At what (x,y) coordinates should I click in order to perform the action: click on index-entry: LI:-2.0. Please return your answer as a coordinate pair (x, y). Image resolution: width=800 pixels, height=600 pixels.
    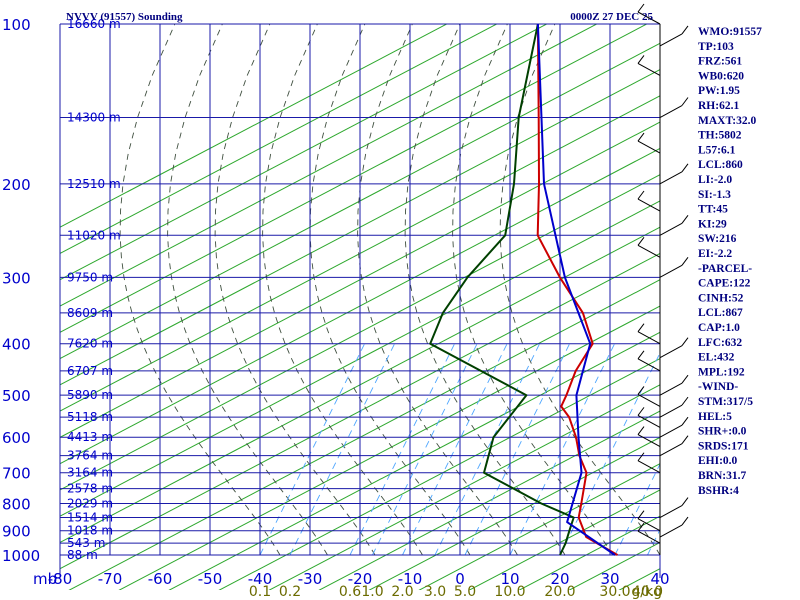
    Looking at the image, I should click on (715, 180).